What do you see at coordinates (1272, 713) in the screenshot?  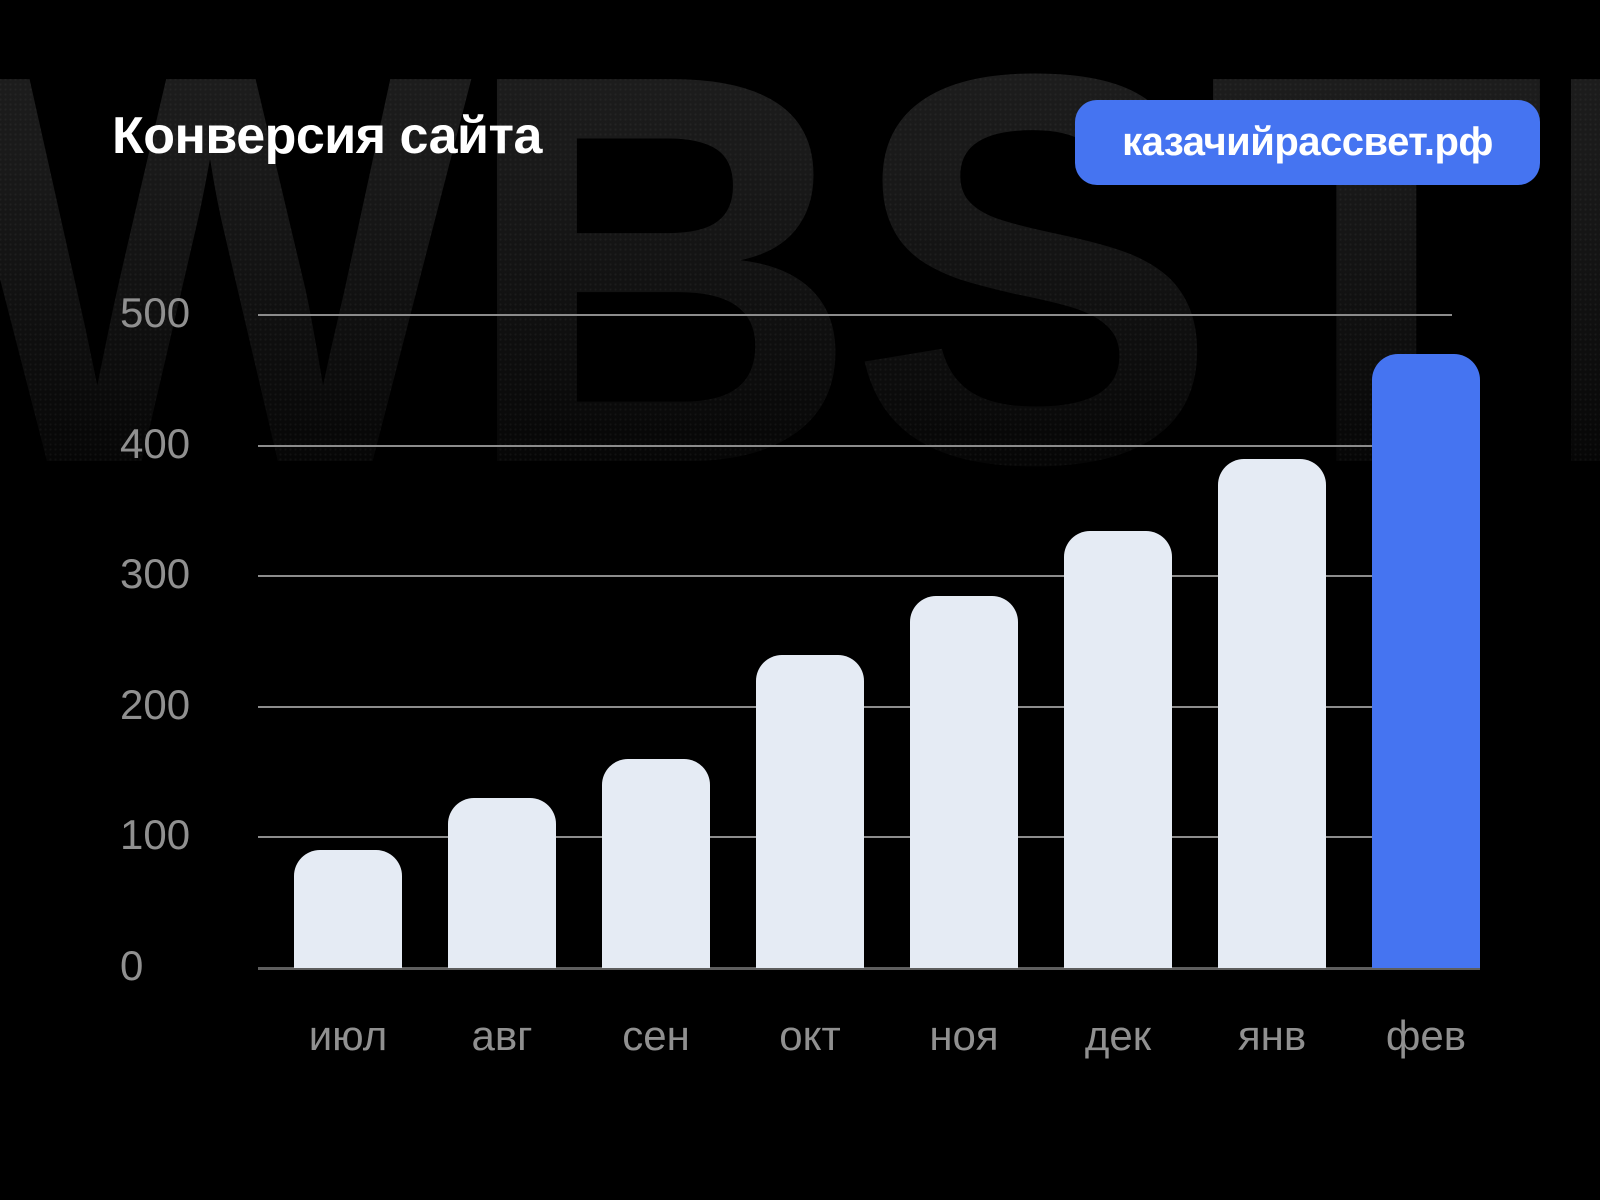 I see `bar-jan` at bounding box center [1272, 713].